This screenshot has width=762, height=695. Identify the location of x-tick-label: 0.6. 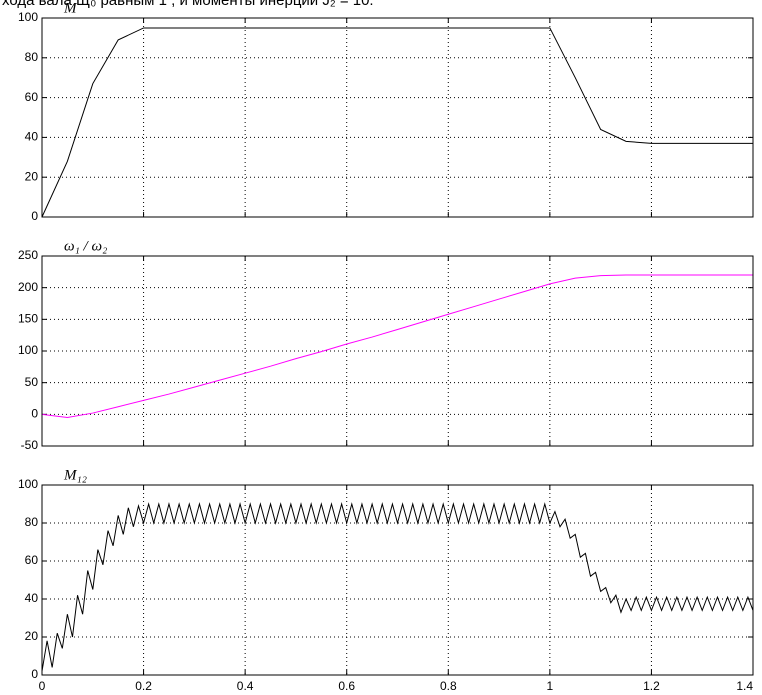
(346, 686).